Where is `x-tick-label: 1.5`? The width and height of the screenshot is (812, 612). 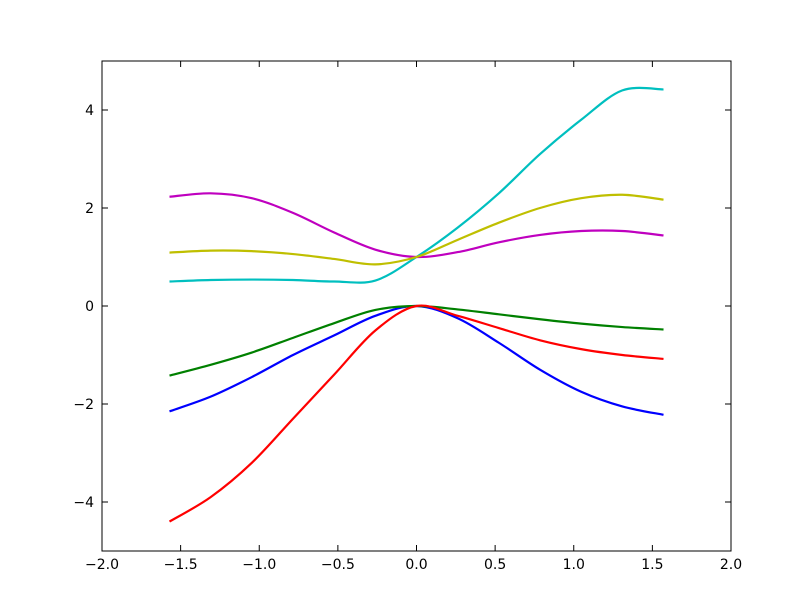 x-tick-label: 1.5 is located at coordinates (652, 565).